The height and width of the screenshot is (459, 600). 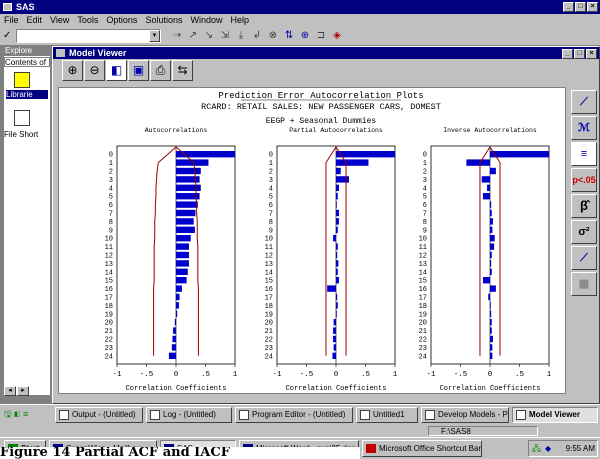 I want to click on menu-options: Options, so click(x=122, y=20).